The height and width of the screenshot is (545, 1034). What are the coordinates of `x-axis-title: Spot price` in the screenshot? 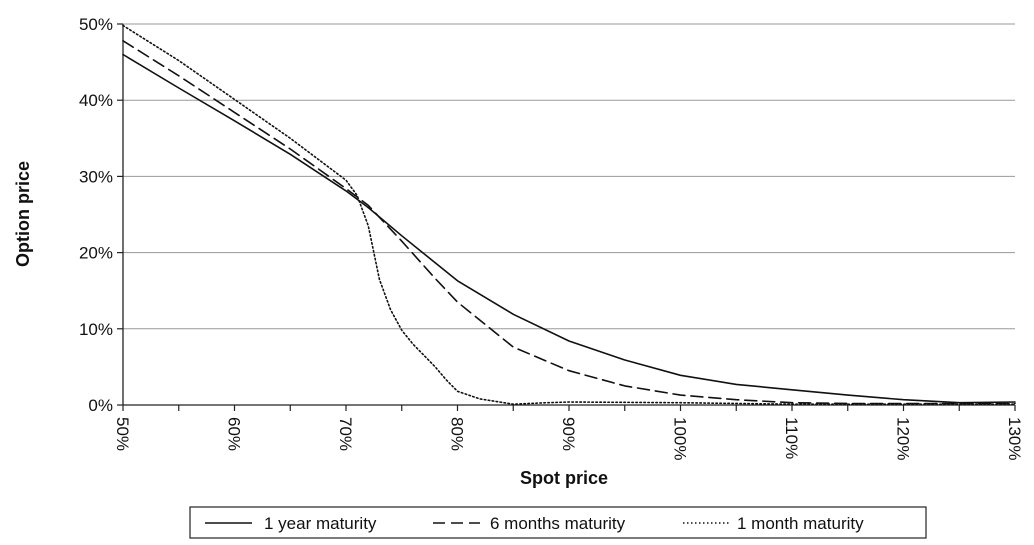 It's located at (564, 478).